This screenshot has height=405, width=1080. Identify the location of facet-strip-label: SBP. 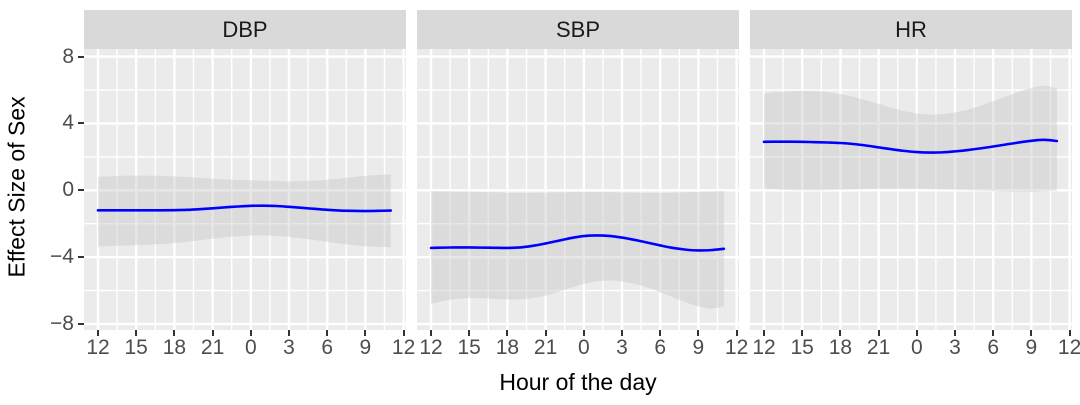
(578, 29).